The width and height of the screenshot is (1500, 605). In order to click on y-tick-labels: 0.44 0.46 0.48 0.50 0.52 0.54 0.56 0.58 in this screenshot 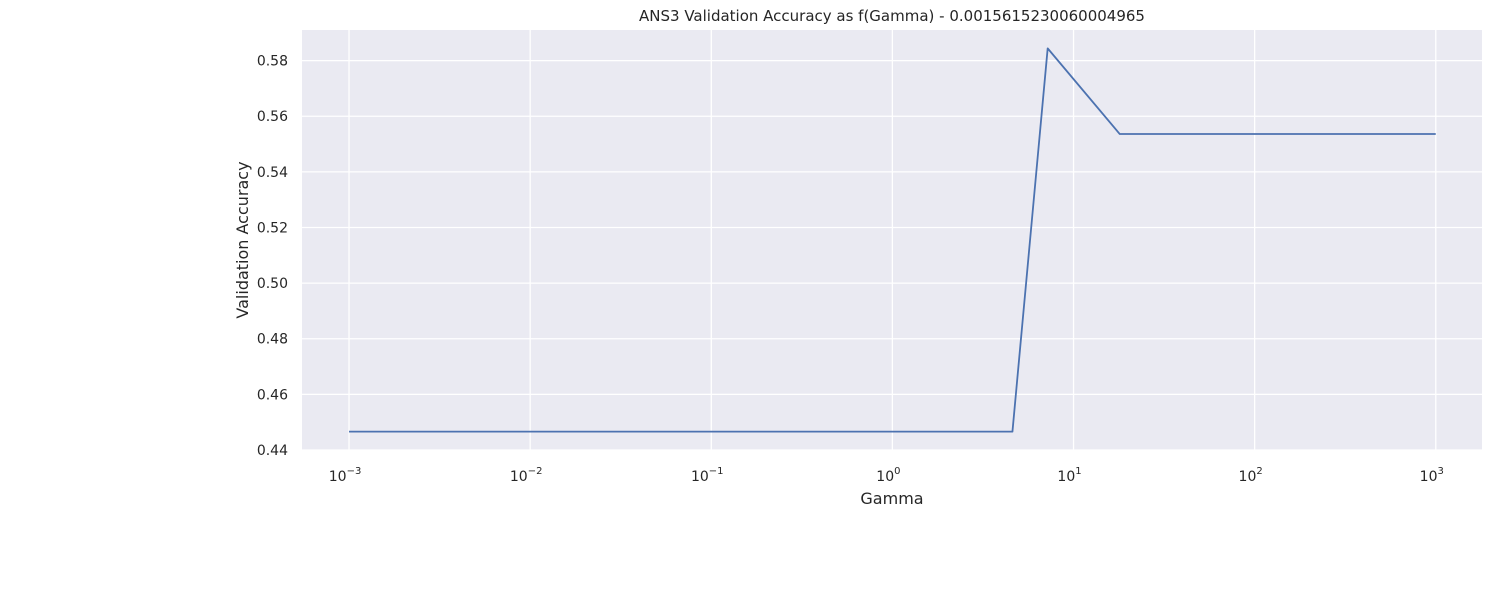, I will do `click(272, 256)`.